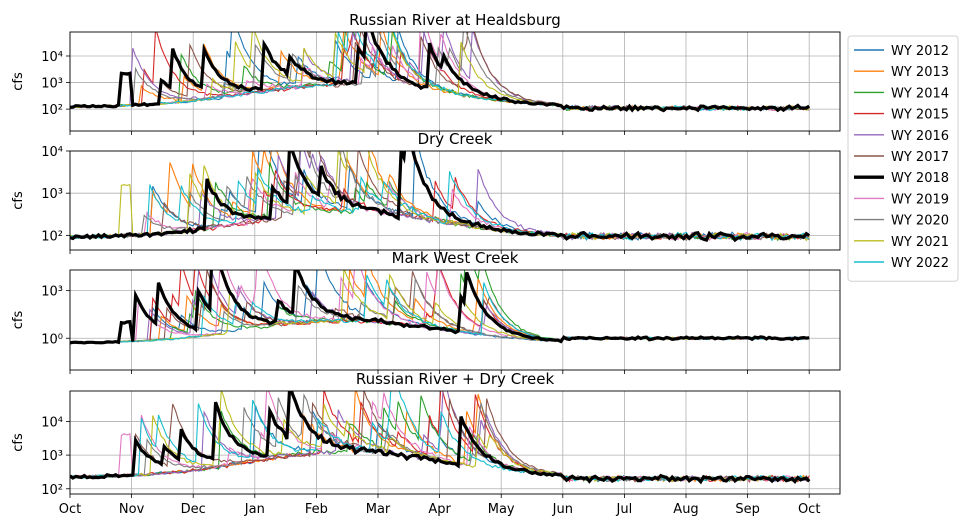  Describe the element at coordinates (920, 178) in the screenshot. I see `legend-label: WY 2018` at that location.